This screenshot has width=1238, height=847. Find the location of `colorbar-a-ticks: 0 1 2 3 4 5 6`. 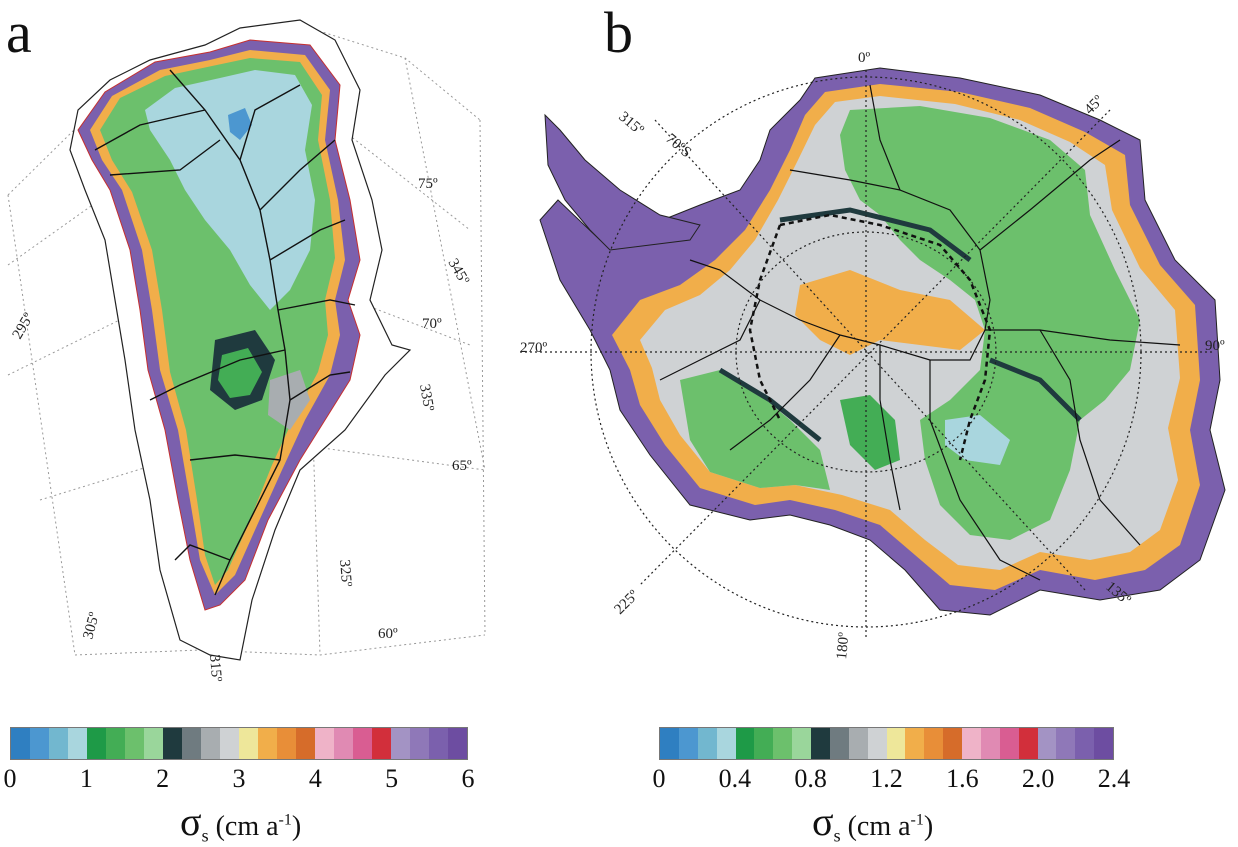

colorbar-a-ticks: 0 1 2 3 4 5 6 is located at coordinates (239, 779).